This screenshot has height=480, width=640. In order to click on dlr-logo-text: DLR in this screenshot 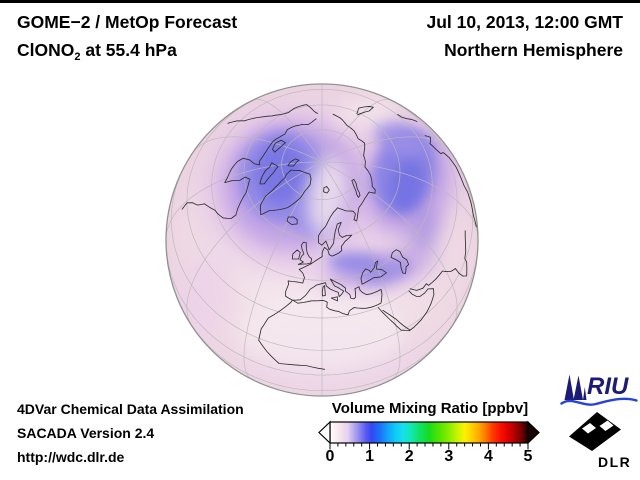, I will do `click(614, 462)`.